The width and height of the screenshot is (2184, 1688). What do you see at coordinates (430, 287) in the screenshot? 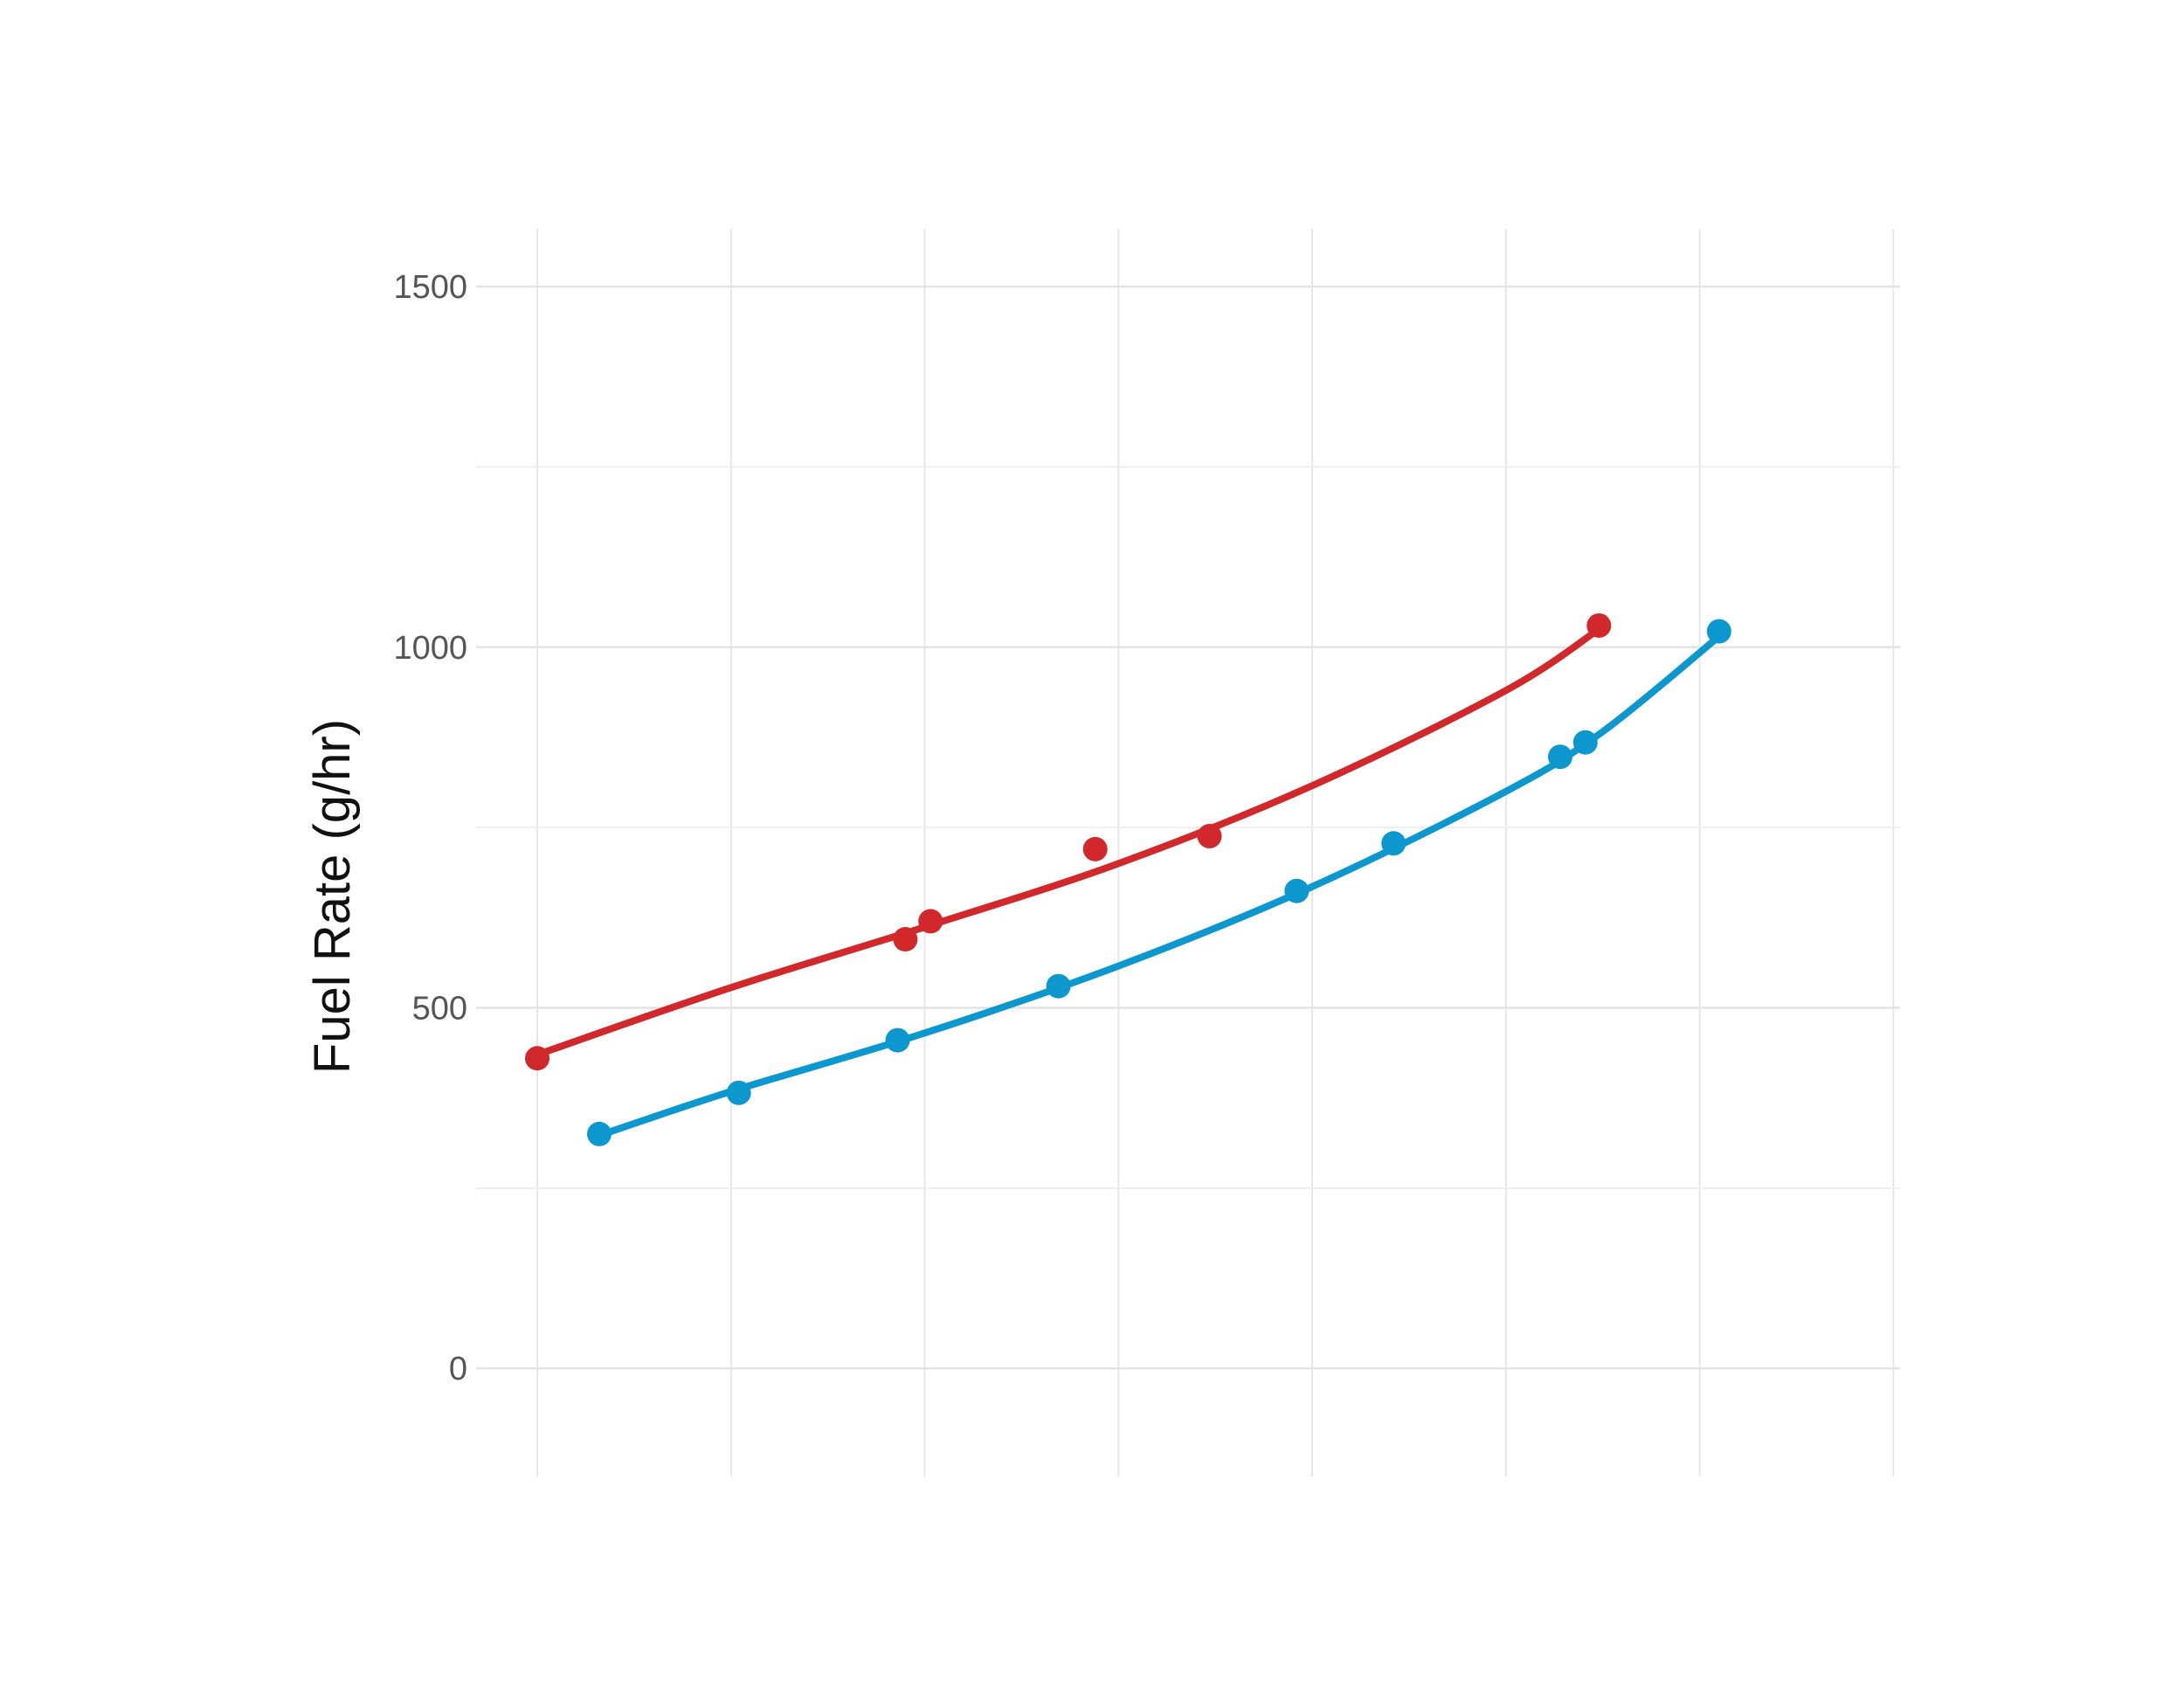
I see `y-tick-label-3: 1500` at bounding box center [430, 287].